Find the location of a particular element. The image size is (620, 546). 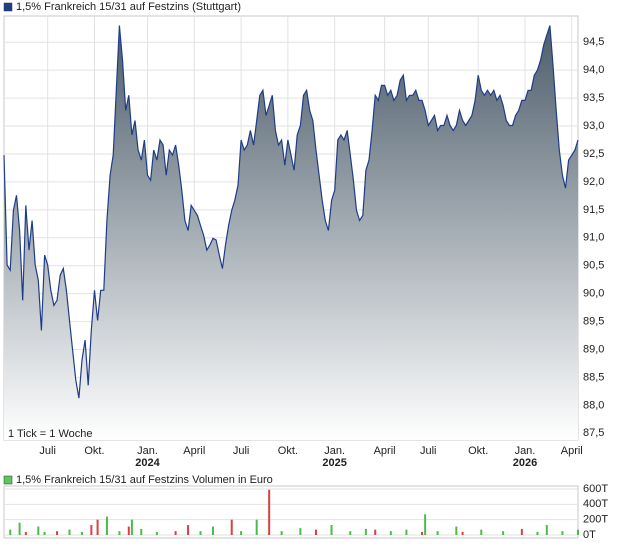

y-tick-label: 88,5 is located at coordinates (593, 377).